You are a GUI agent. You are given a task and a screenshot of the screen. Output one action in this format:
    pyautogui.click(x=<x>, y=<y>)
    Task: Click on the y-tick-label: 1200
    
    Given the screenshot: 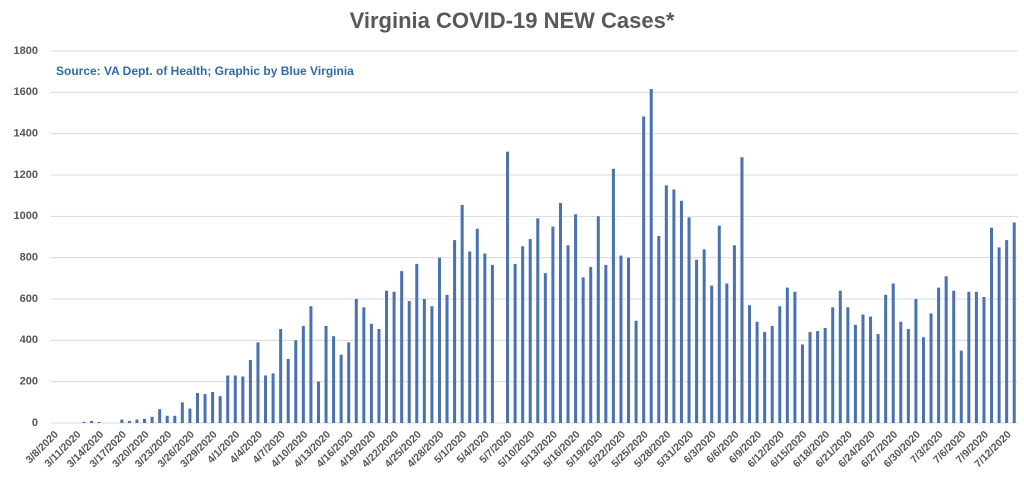 What is the action you would take?
    pyautogui.click(x=26, y=175)
    